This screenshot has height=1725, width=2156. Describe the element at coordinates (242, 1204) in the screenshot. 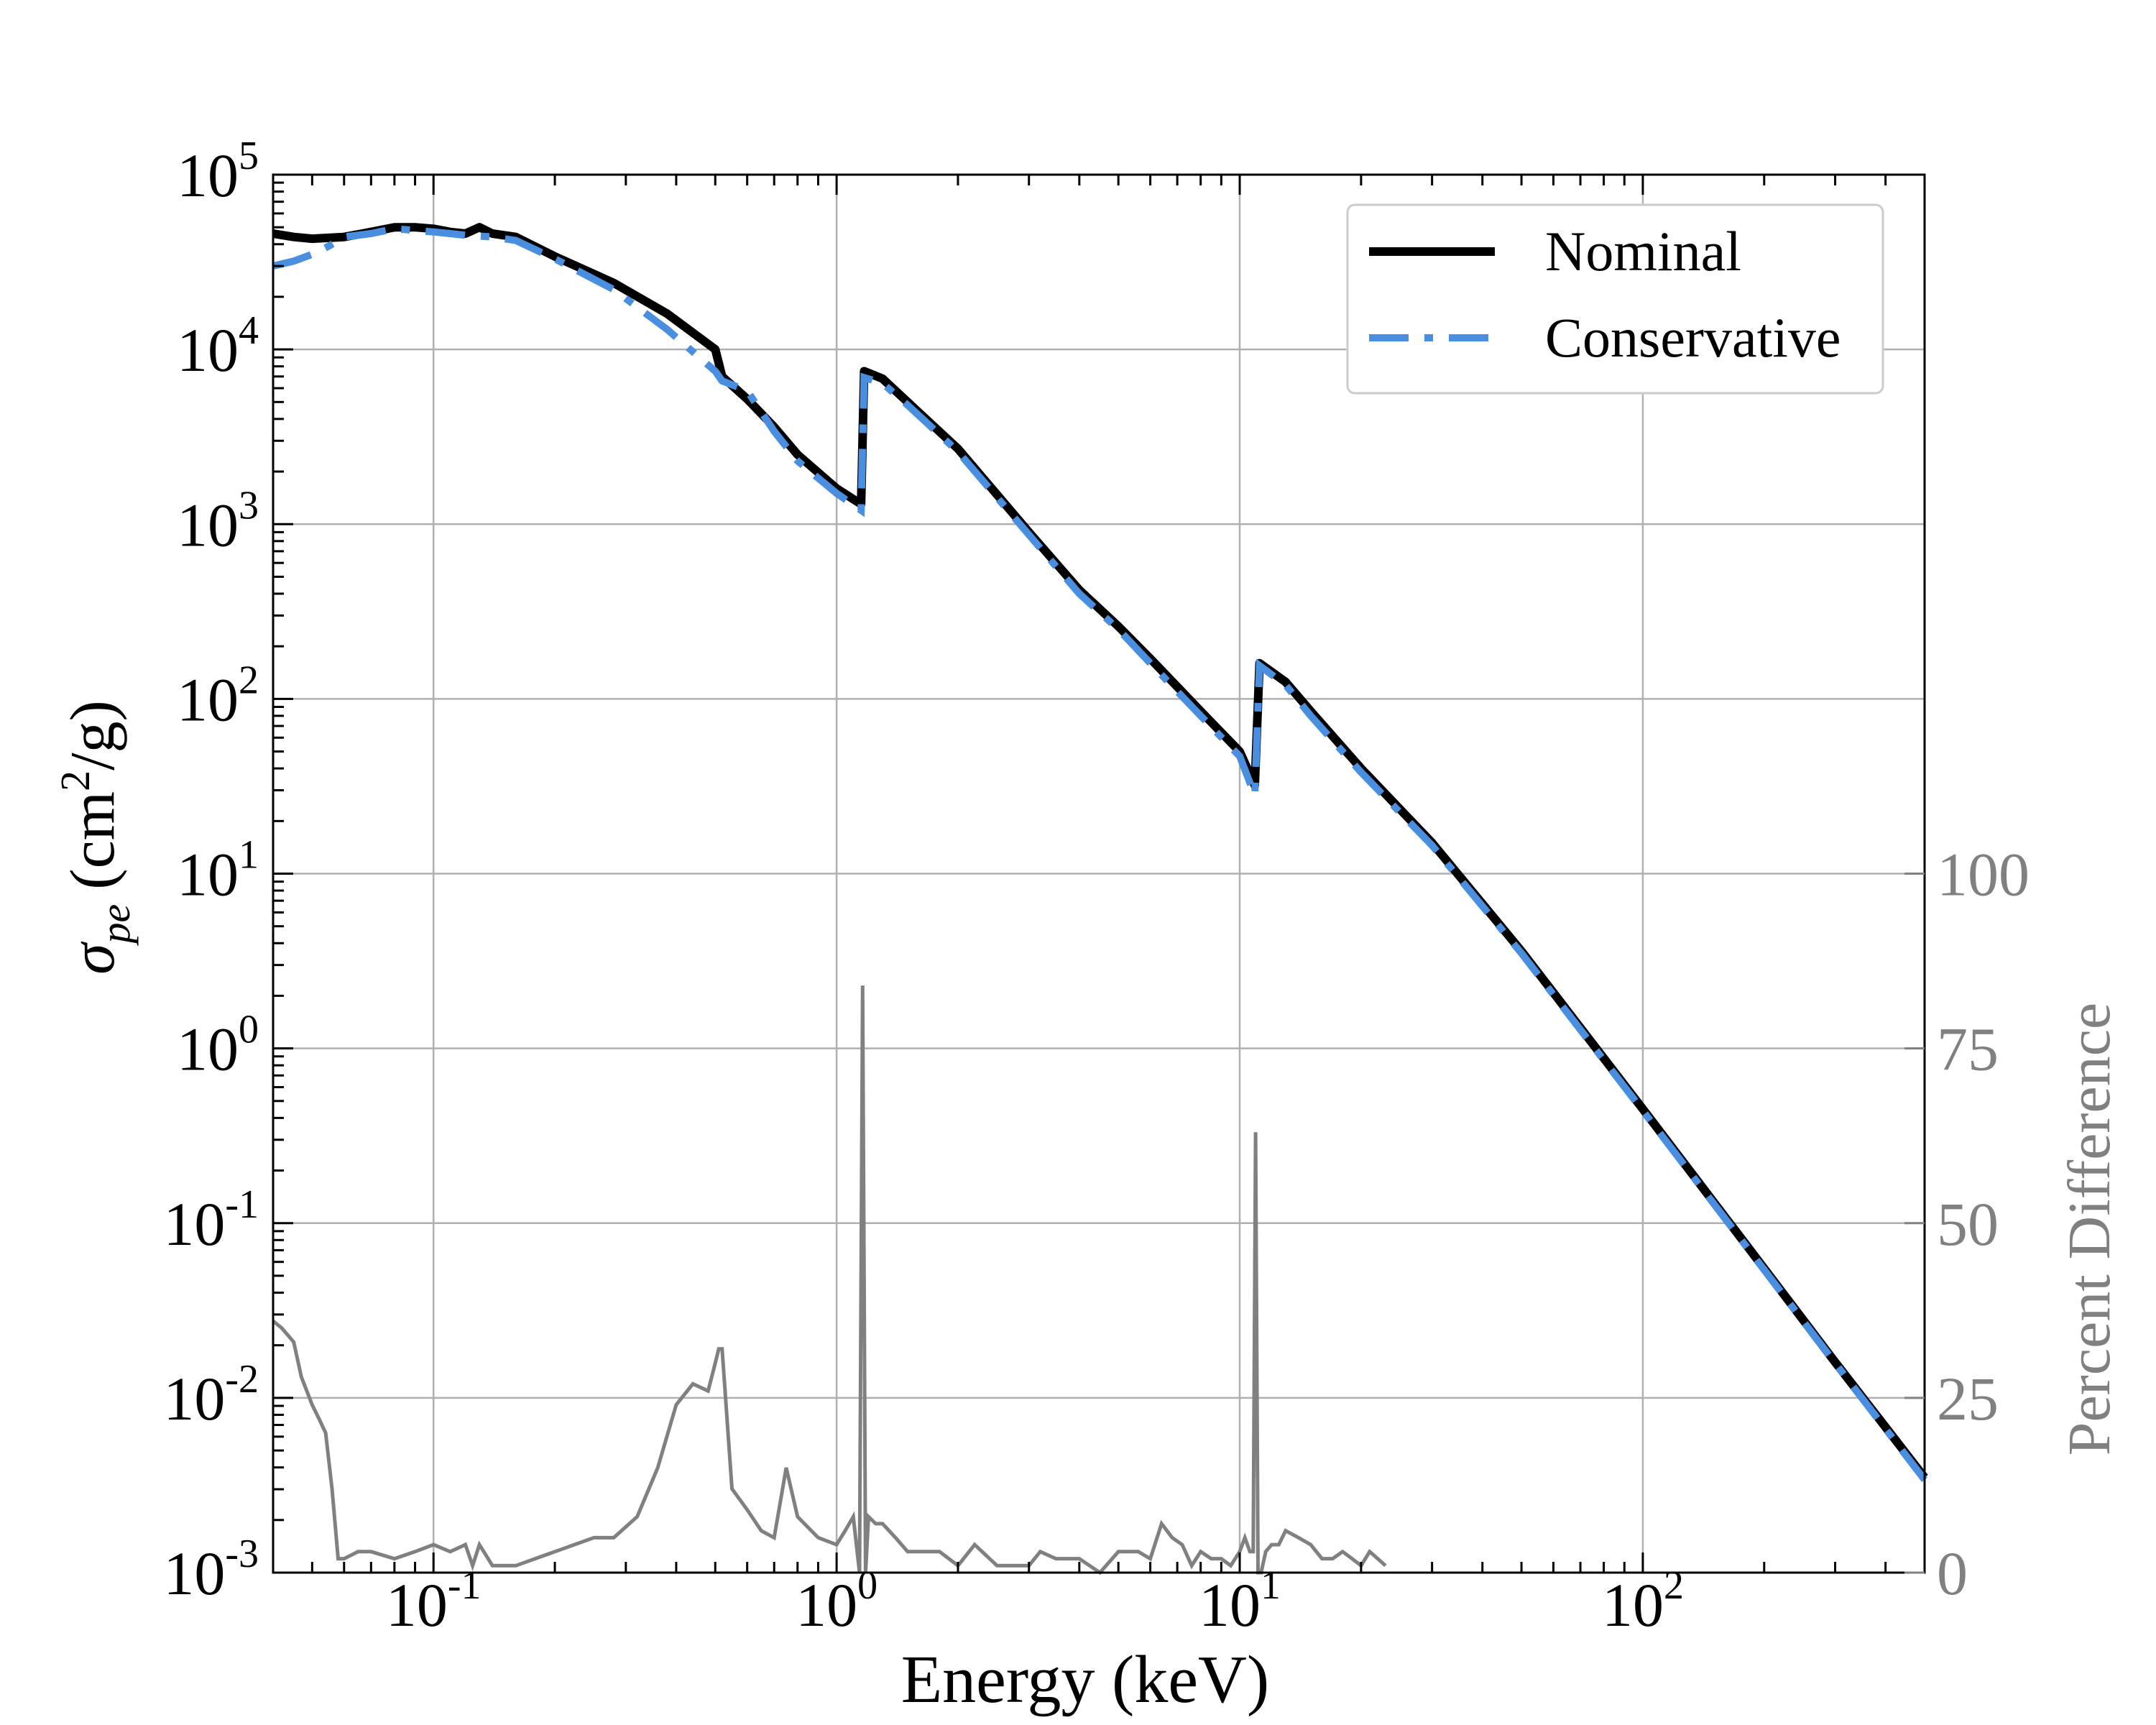

I see `y-tick-label-exp: -1` at that location.